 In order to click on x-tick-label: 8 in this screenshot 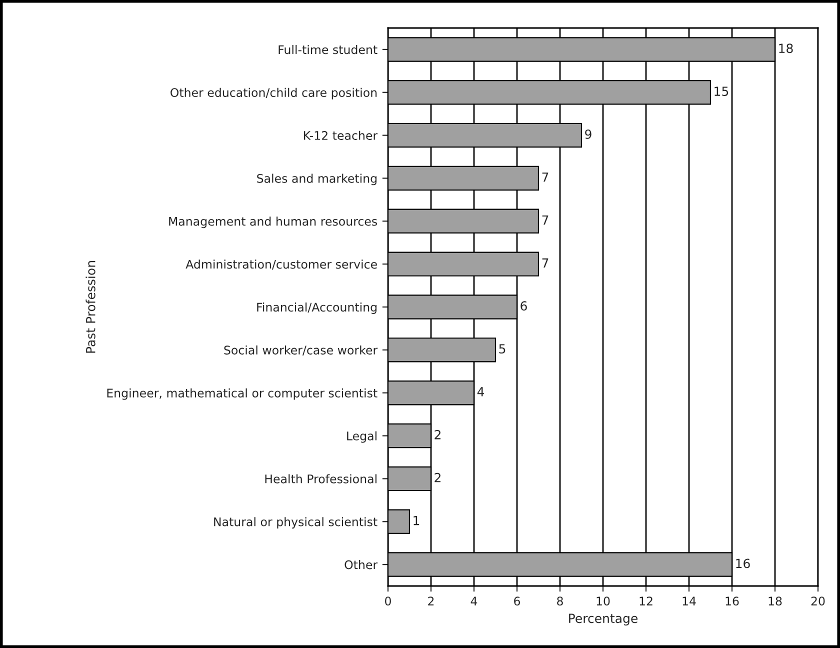, I will do `click(560, 601)`.